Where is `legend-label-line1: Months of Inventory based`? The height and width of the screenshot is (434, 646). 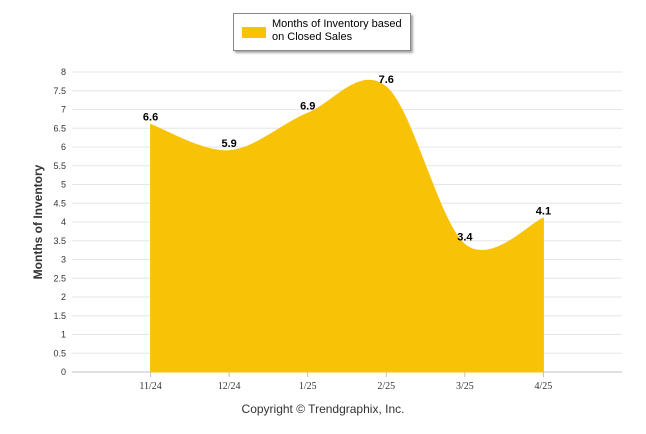 legend-label-line1: Months of Inventory based is located at coordinates (337, 24).